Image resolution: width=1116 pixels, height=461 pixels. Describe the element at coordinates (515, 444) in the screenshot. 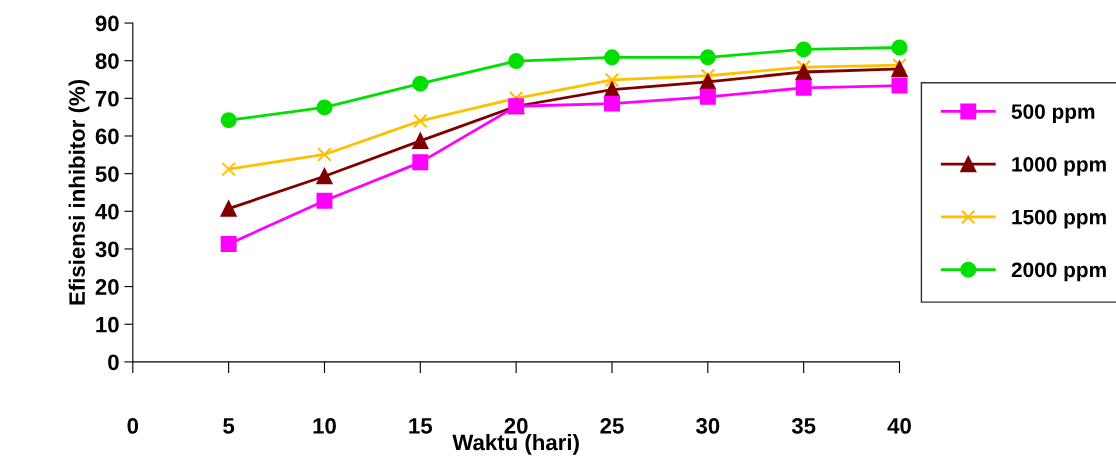

I see `x-axis-title: Waktu (hari)` at that location.